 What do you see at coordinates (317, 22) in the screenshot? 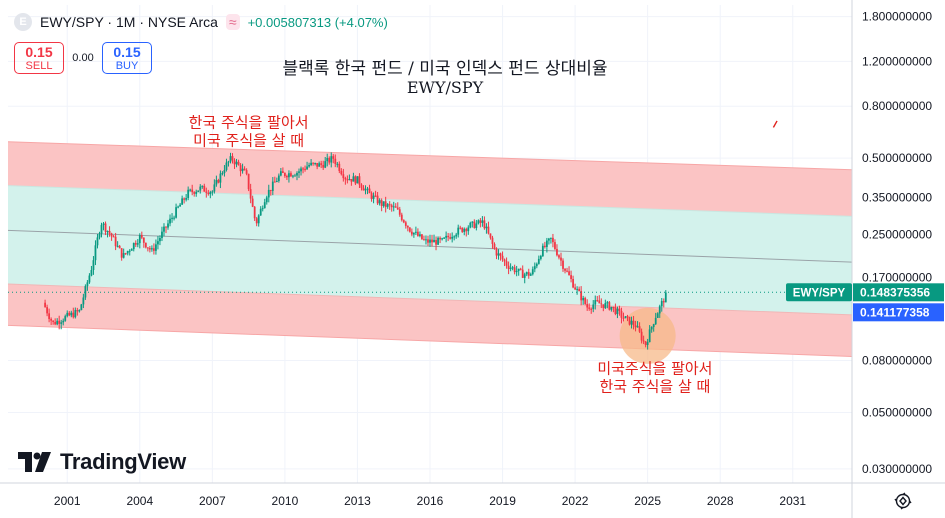
I see `price-change: +0.005807313 (+4.07%)` at bounding box center [317, 22].